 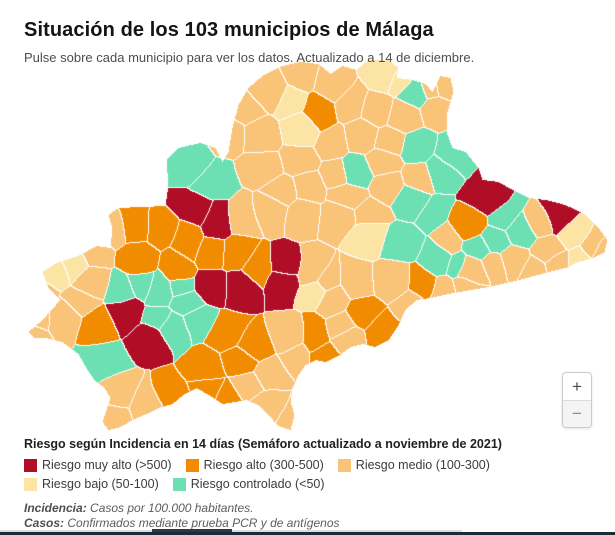 I want to click on legend-item: Riesgo medio (100-300), so click(x=413, y=465).